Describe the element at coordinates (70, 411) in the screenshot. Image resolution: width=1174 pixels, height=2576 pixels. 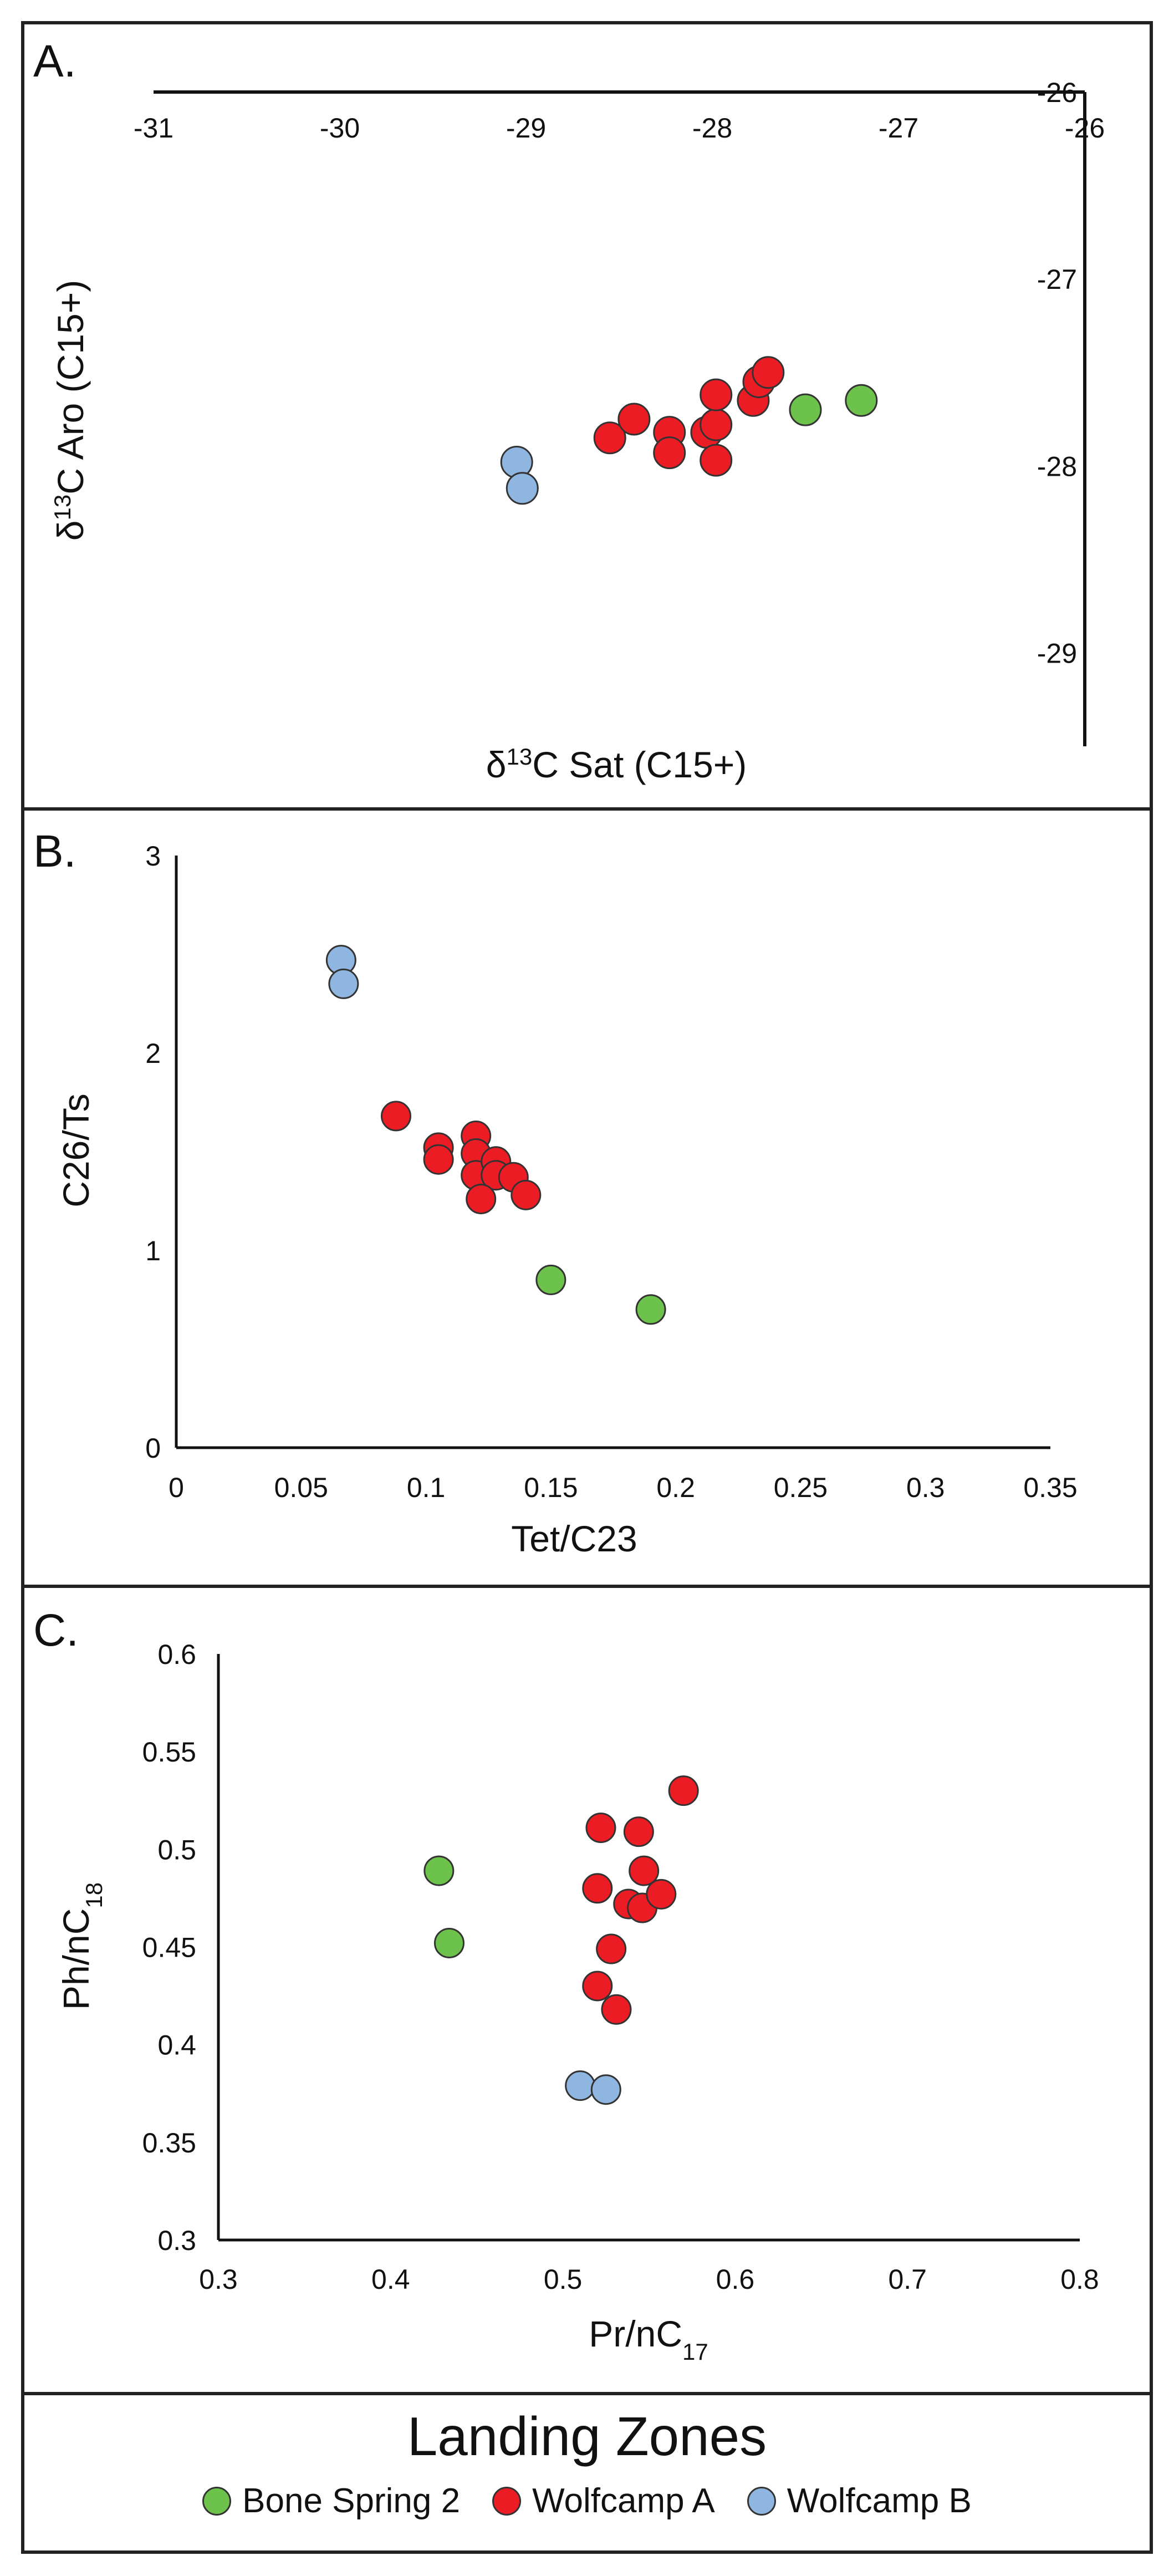
I see `panel-a-y-axis-label: δ13C Aro (C15+)` at that location.